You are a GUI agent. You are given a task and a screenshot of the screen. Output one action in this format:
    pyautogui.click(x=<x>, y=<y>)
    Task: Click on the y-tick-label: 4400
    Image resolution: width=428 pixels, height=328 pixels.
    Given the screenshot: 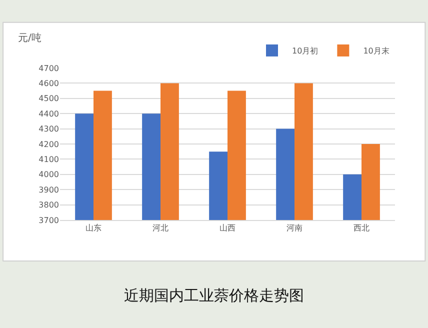 What is the action you would take?
    pyautogui.click(x=48, y=113)
    